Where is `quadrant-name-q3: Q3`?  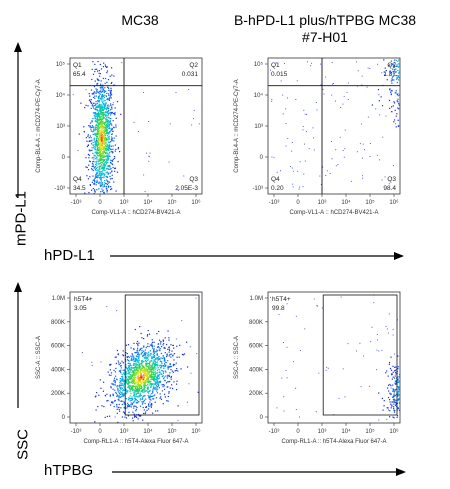 quadrant-name-q3: Q3 is located at coordinates (193, 179).